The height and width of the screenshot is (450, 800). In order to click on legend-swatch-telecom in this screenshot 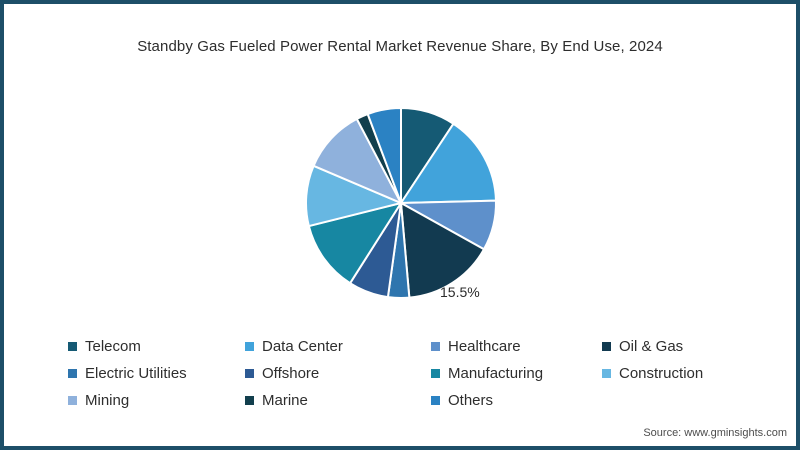, I will do `click(72, 346)`.